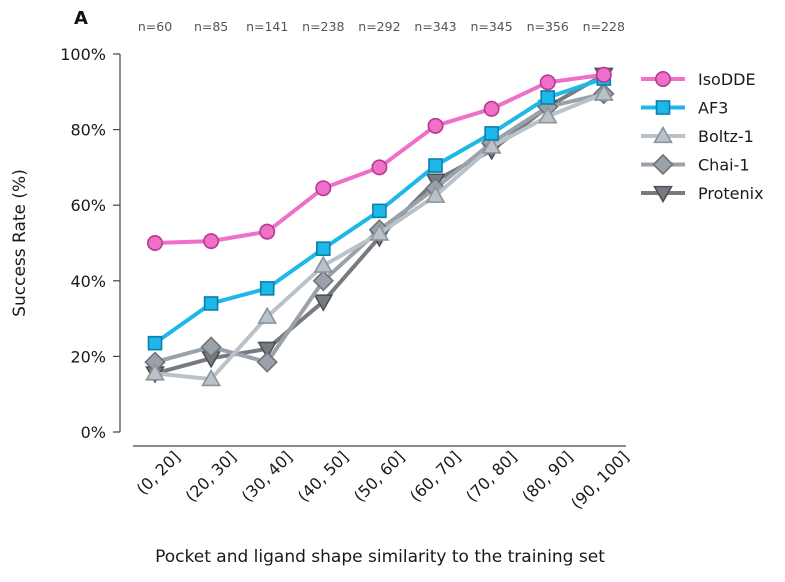  I want to click on legend: IsoDDE AF3 Boltz-1 Chai-1 Protenix, so click(702, 137).